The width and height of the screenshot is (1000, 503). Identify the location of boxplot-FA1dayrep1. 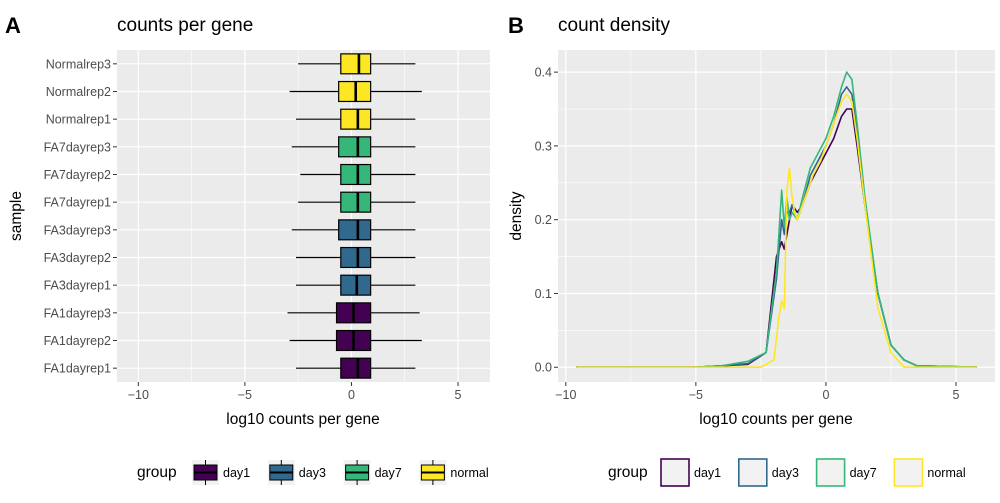
(356, 368).